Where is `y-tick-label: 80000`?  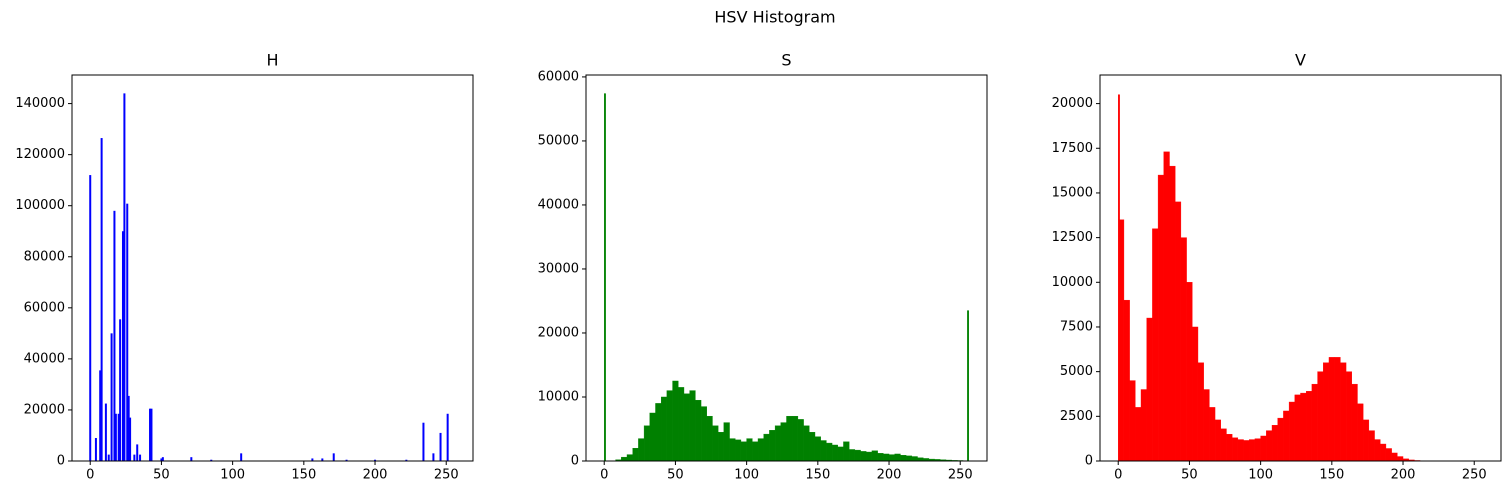
y-tick-label: 80000 is located at coordinates (44, 256).